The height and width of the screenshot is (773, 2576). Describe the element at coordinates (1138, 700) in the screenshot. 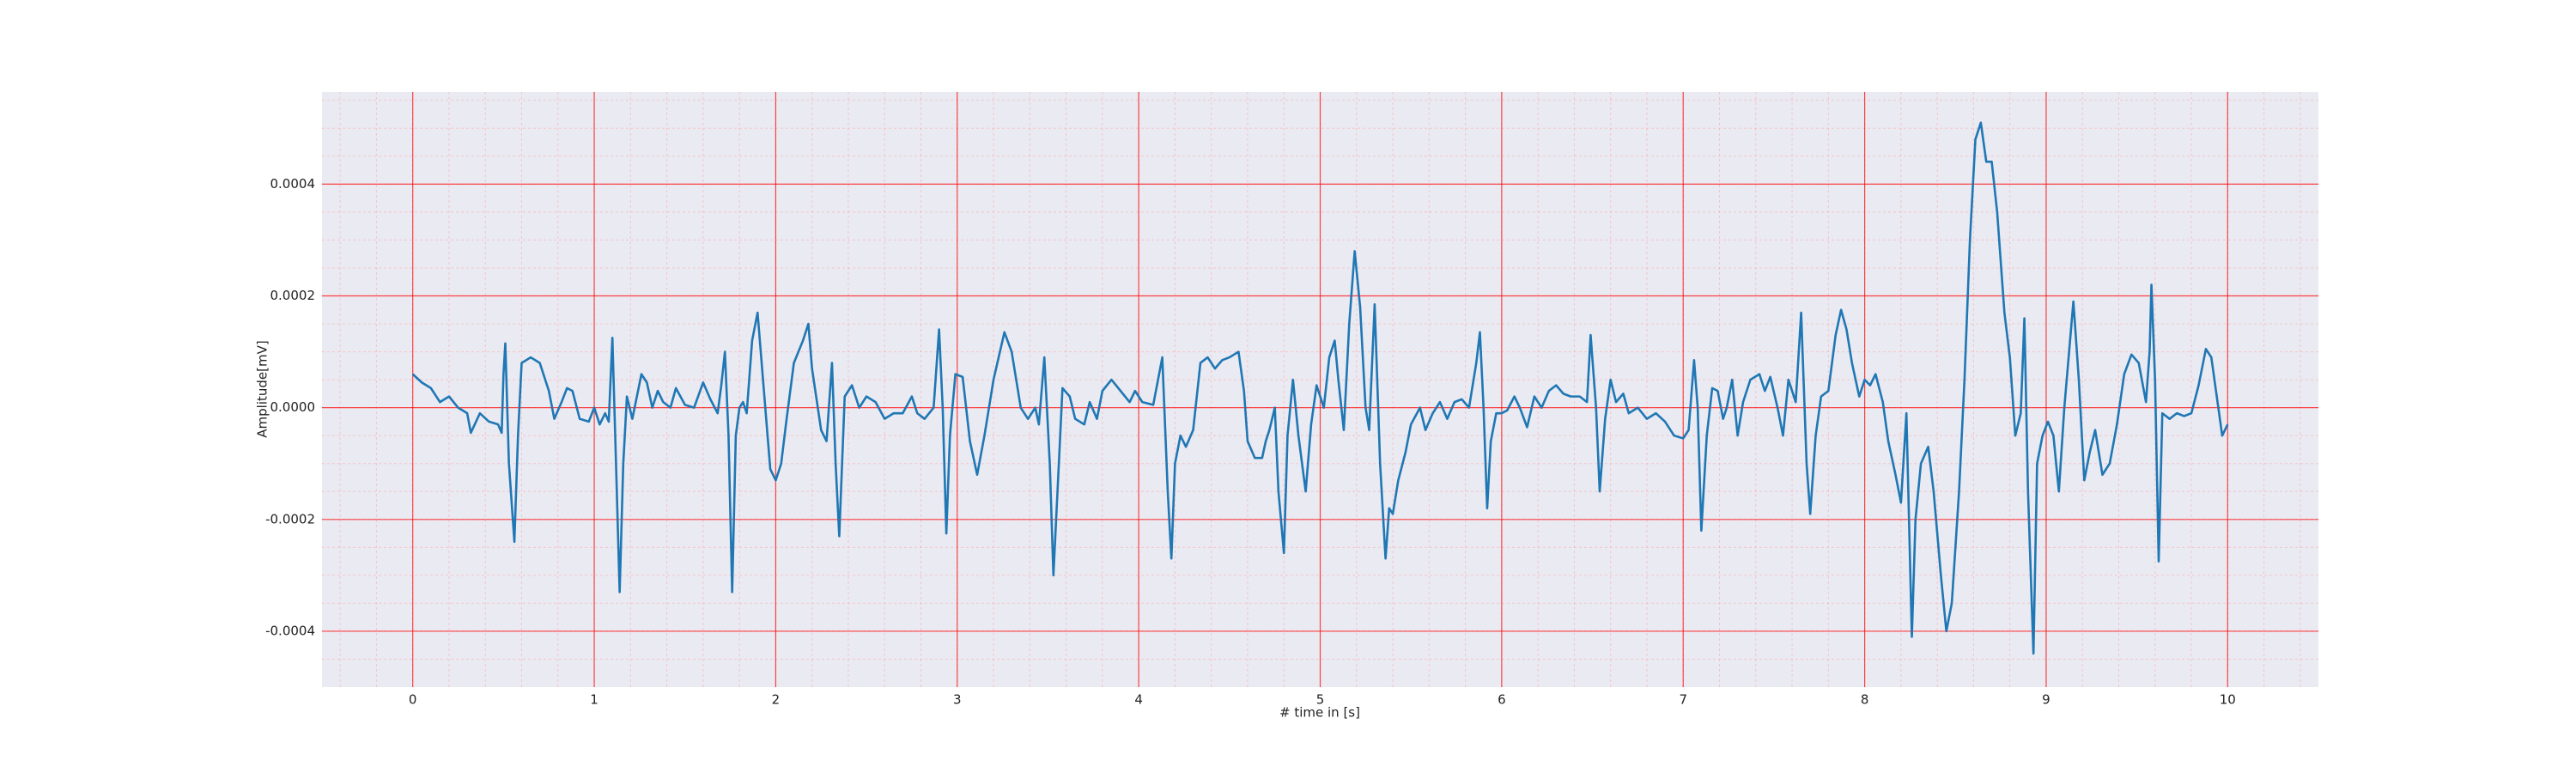

I see `x-tick-label: 4` at that location.